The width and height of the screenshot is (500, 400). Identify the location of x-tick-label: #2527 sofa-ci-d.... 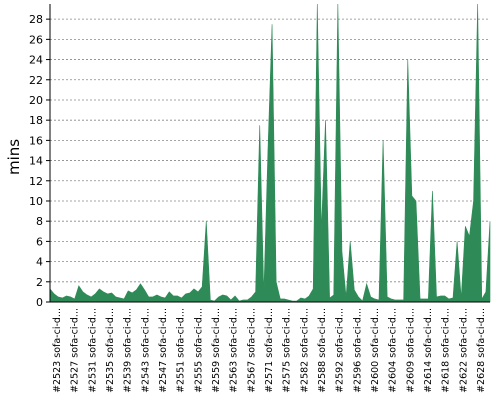
(75, 350).